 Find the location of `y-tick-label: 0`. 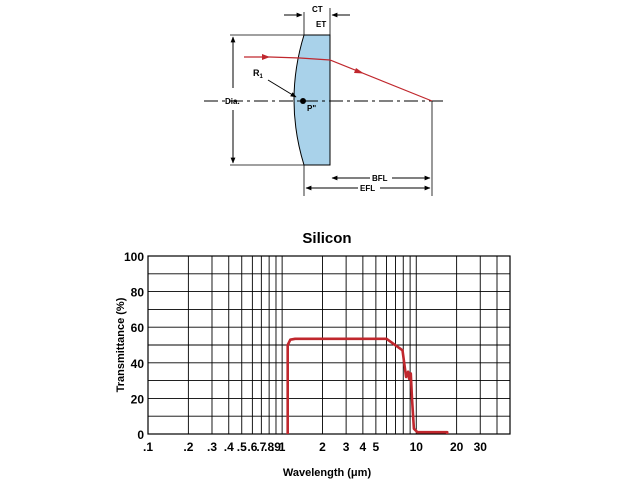

y-tick-label: 0 is located at coordinates (140, 435).